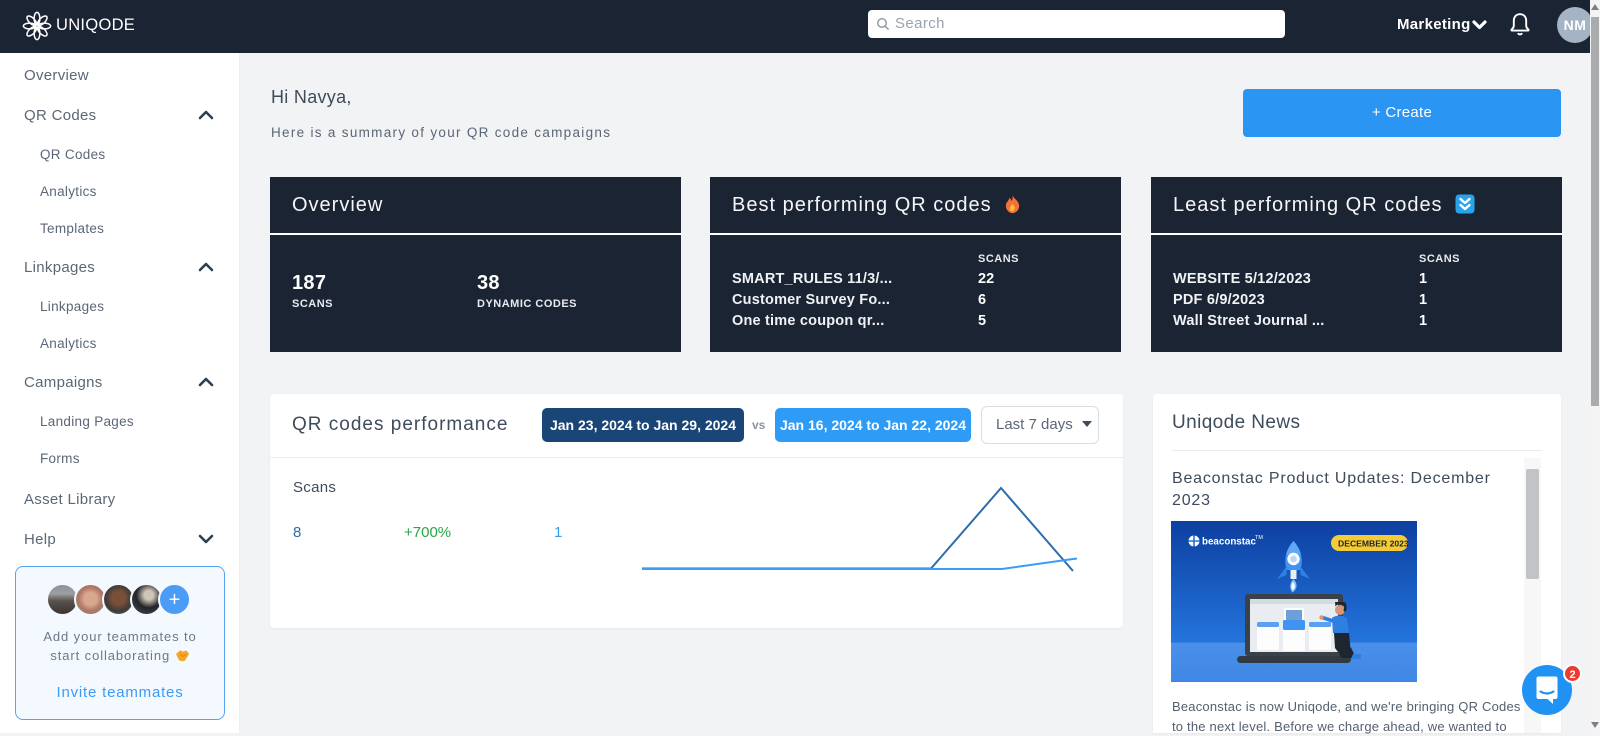 The height and width of the screenshot is (736, 1600). I want to click on svg-text: beaconstac, so click(1229, 542).